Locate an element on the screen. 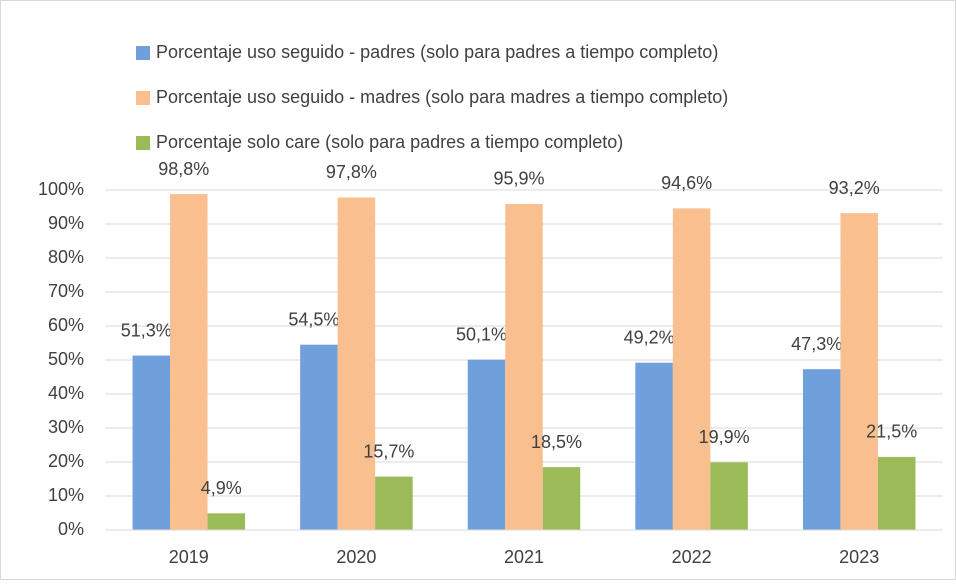 This screenshot has height=585, width=956. data-label: 47,3% is located at coordinates (816, 344).